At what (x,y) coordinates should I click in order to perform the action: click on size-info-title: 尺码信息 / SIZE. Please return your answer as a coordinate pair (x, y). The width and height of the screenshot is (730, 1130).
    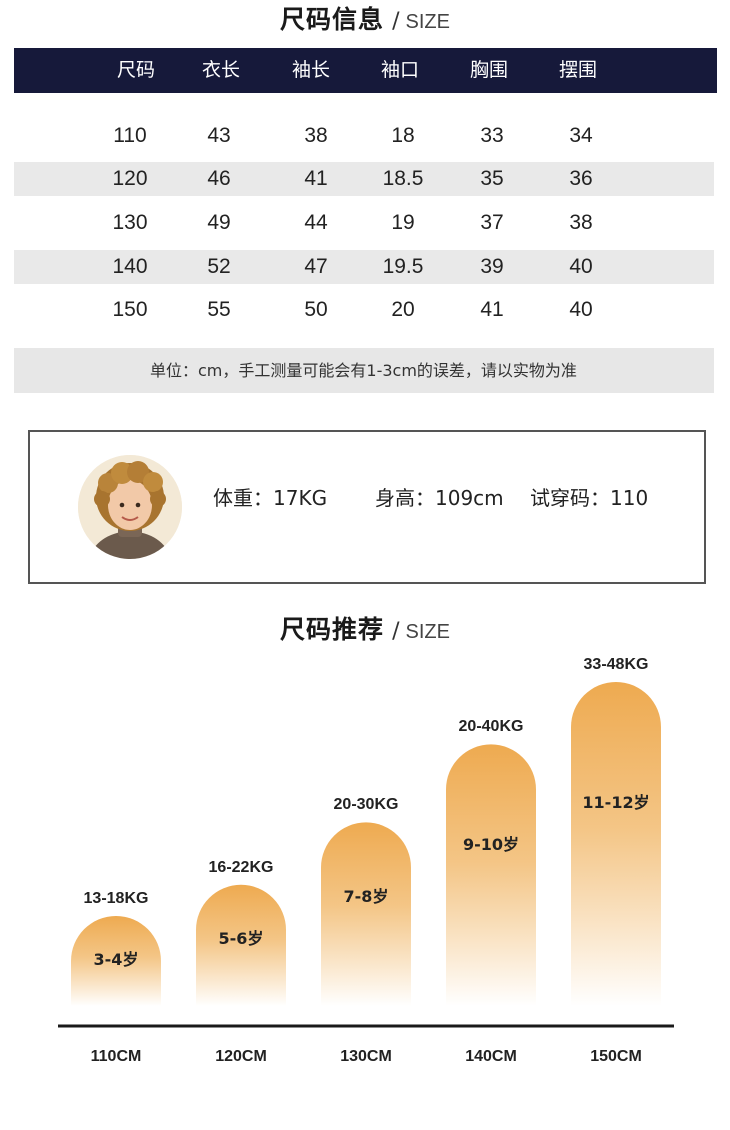
    Looking at the image, I should click on (365, 18).